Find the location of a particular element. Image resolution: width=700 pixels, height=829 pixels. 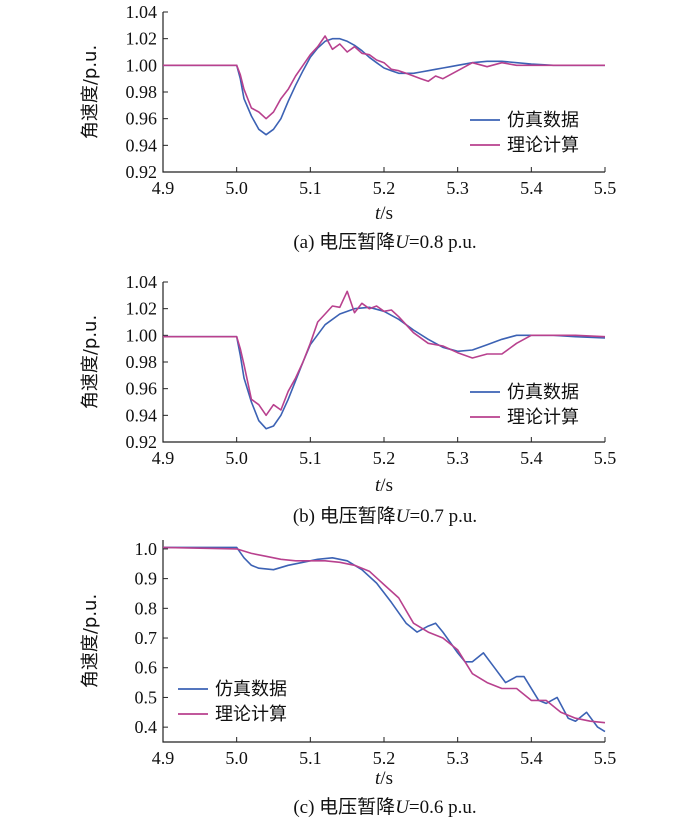

y-tick-label: 0.7 is located at coordinates (146, 638).